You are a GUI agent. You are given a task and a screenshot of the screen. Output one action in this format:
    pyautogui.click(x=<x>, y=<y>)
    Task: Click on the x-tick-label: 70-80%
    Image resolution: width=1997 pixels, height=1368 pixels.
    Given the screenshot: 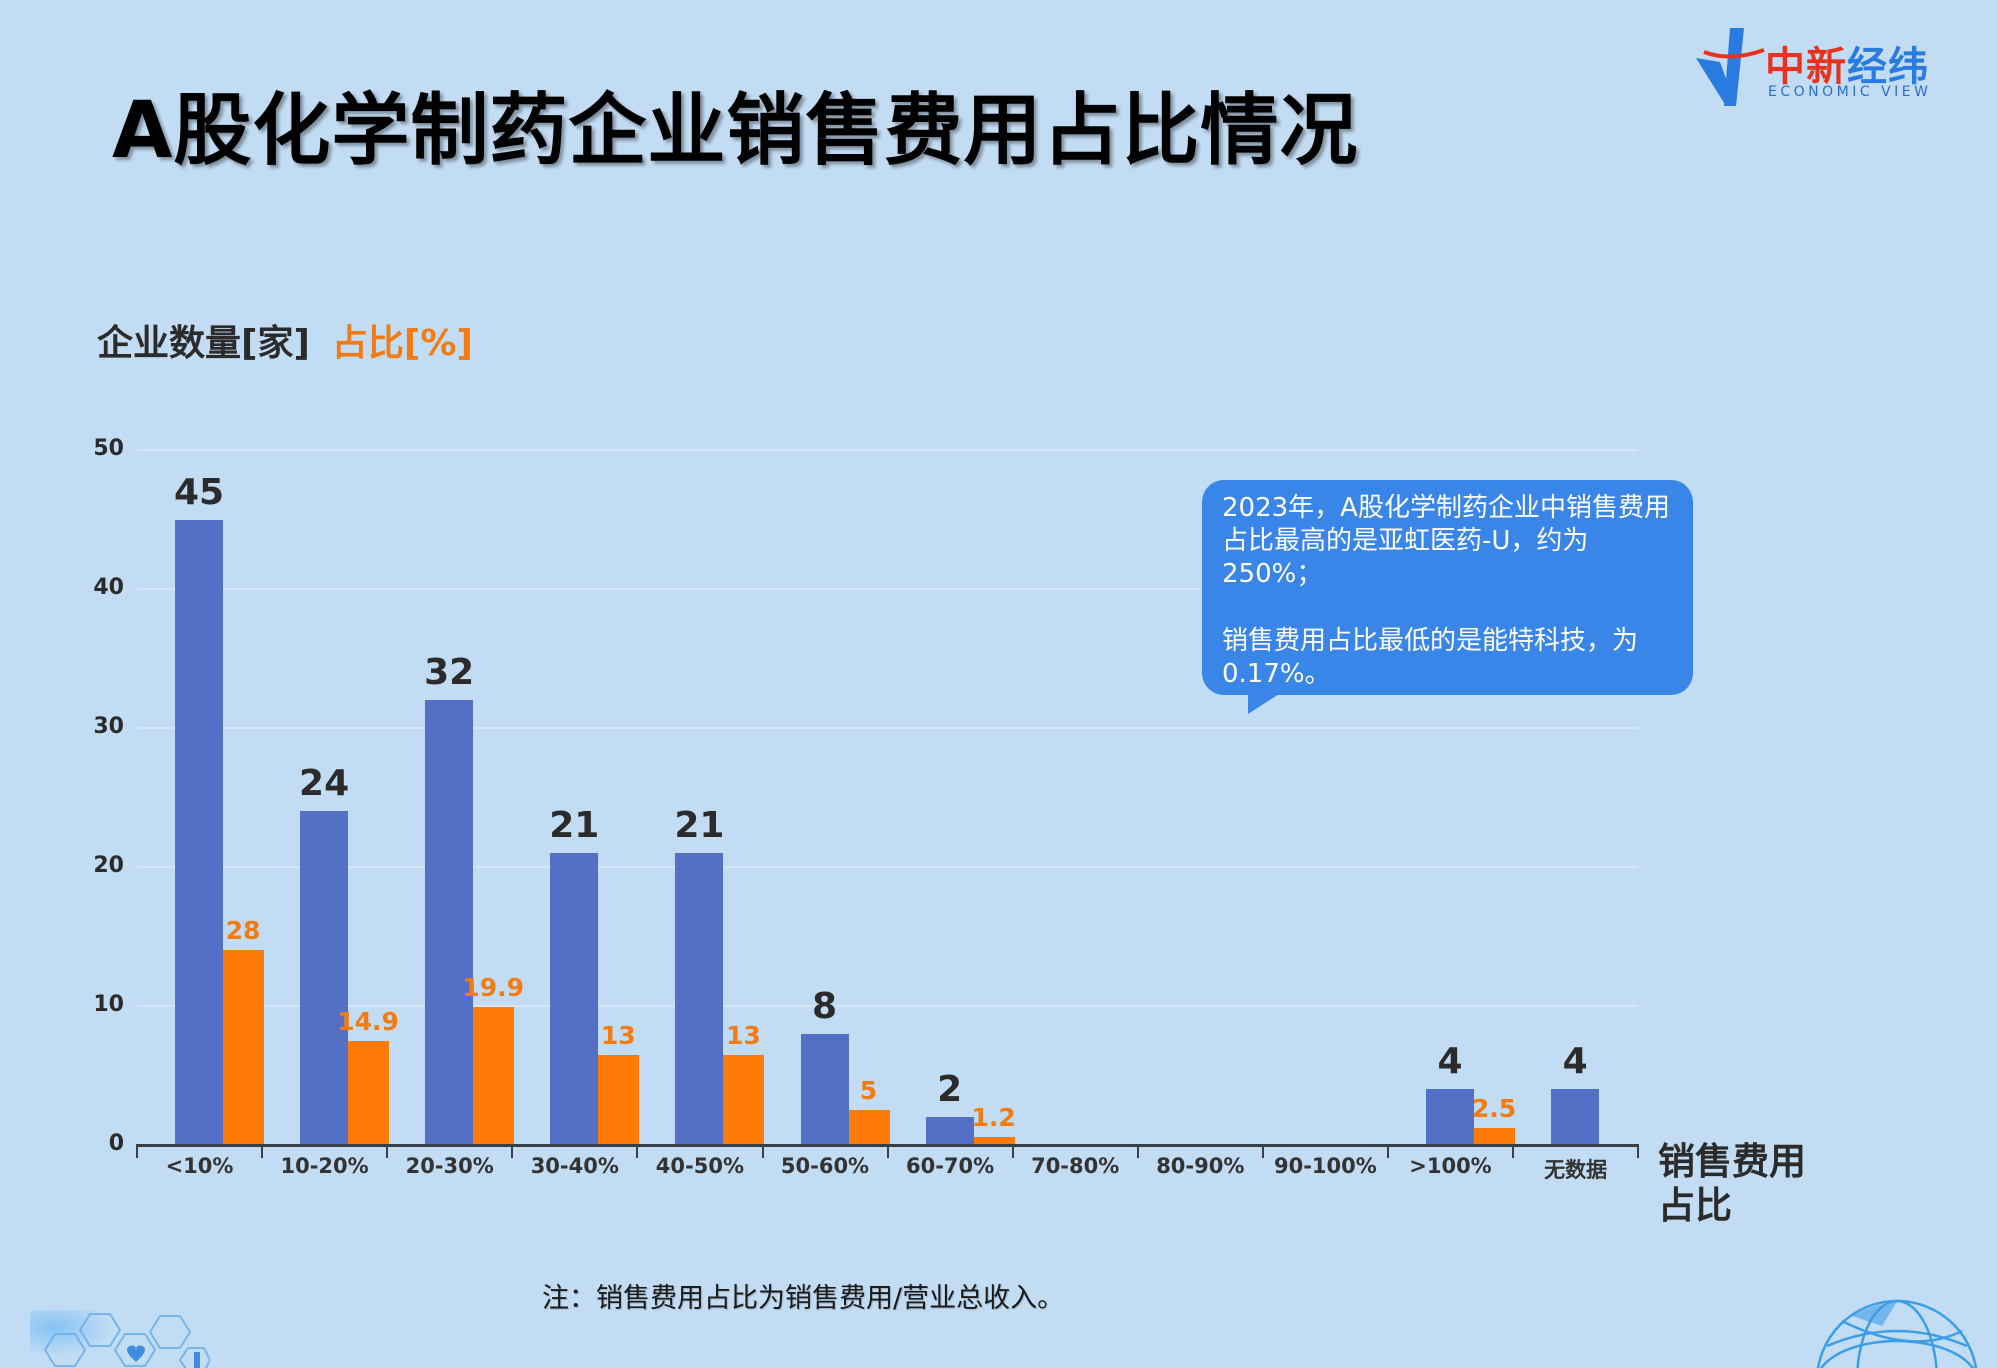 What is the action you would take?
    pyautogui.click(x=1075, y=1166)
    